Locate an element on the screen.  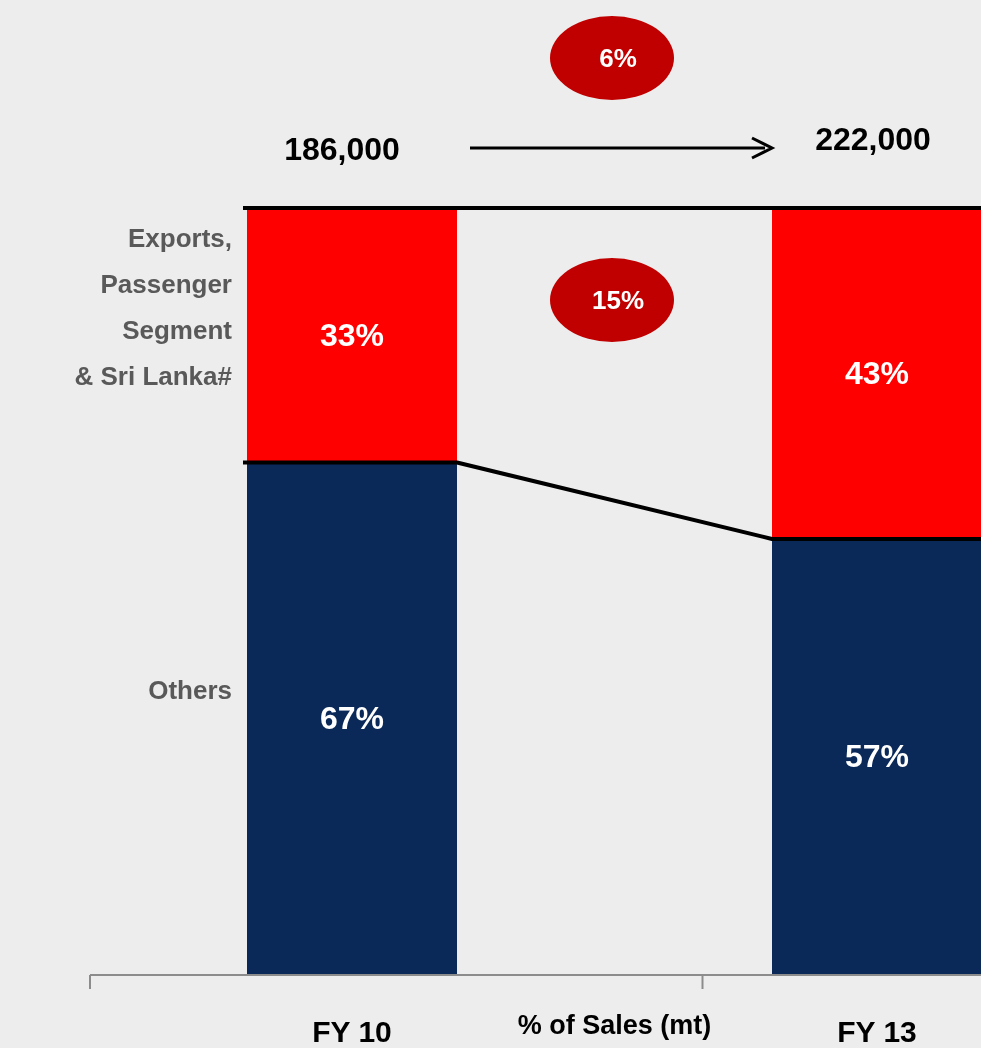
series-label: Exports, Passenger Segment & Sri Lanka# is located at coordinates (153, 307).